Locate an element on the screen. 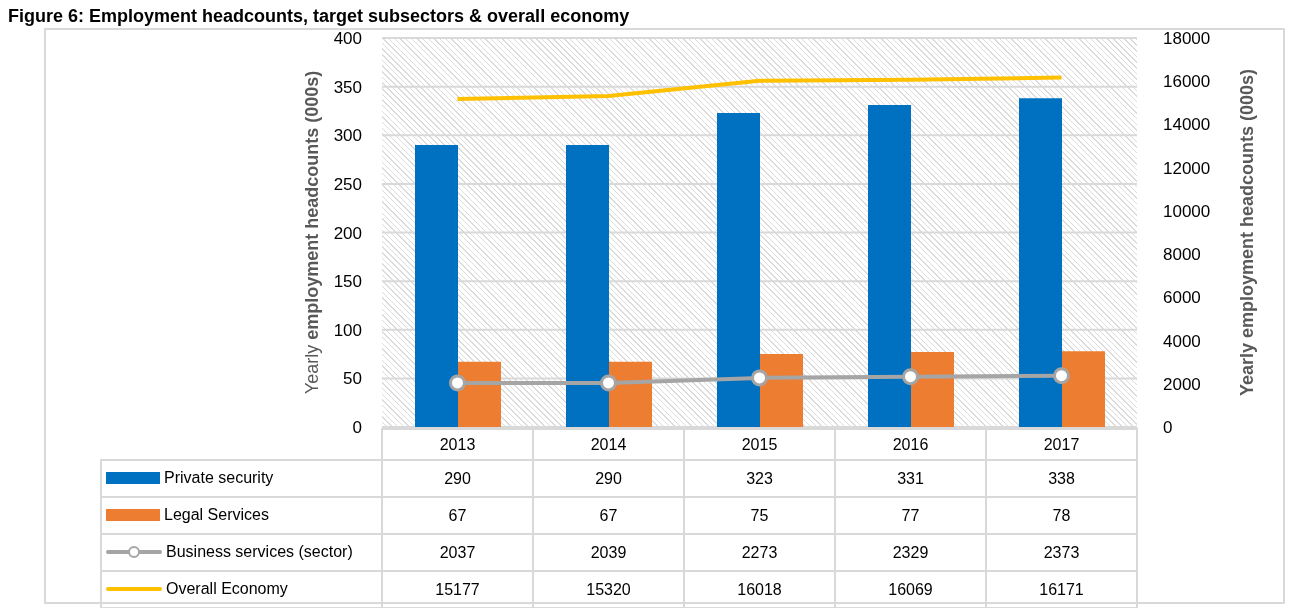 The image size is (1291, 608). y-axis-title: Yearly employment headcounts (000s) is located at coordinates (312, 232).